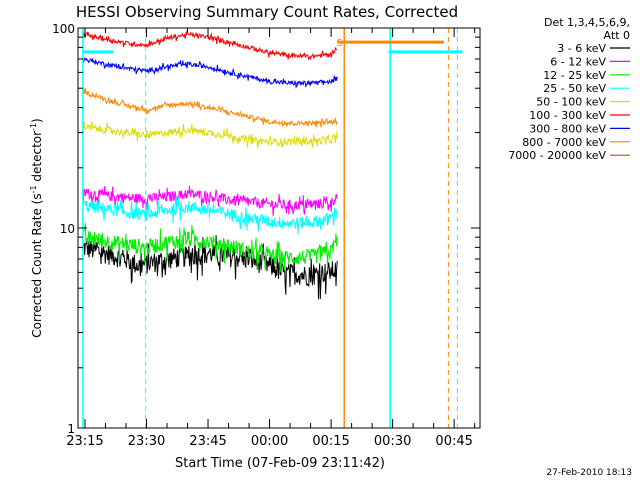  Describe the element at coordinates (589, 473) in the screenshot. I see `footer-timestamp: 27-Feb-2010 18:13` at that location.